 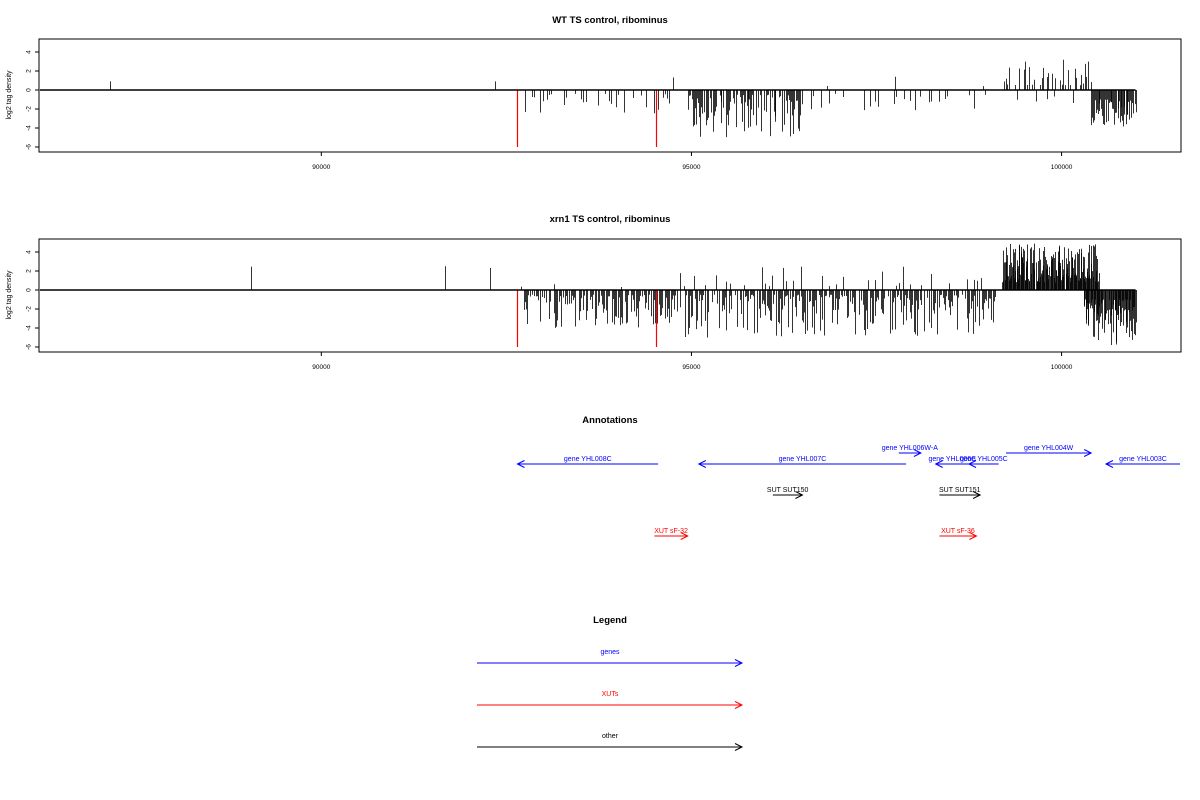 I want to click on annotation-other: SUT SUT151, so click(x=960, y=493).